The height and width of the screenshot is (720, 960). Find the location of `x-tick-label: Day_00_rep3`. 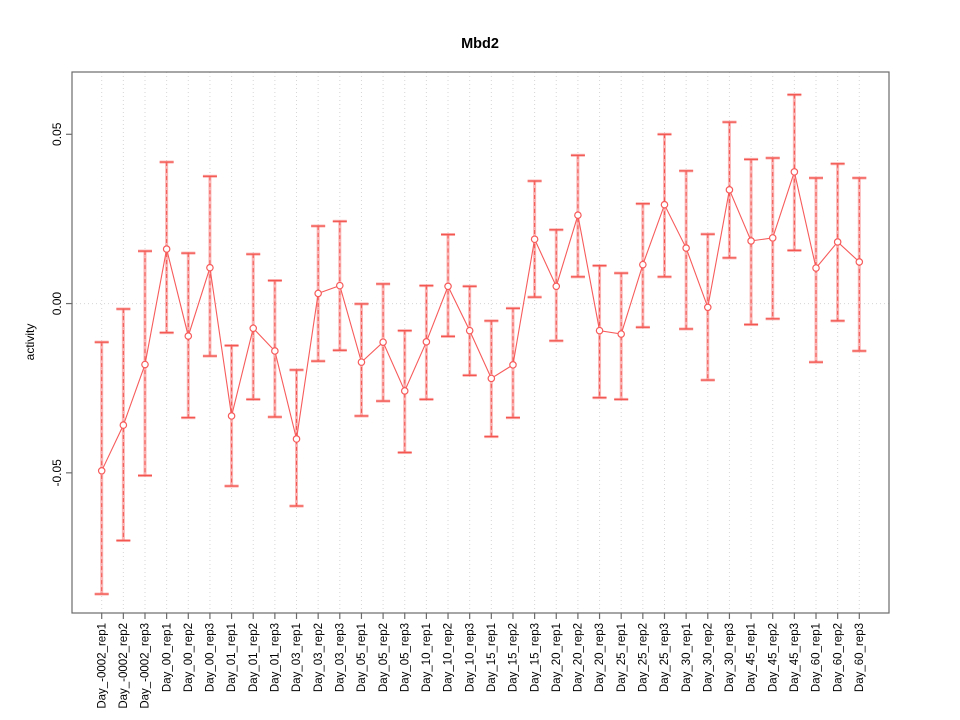

x-tick-label: Day_00_rep3 is located at coordinates (211, 657).